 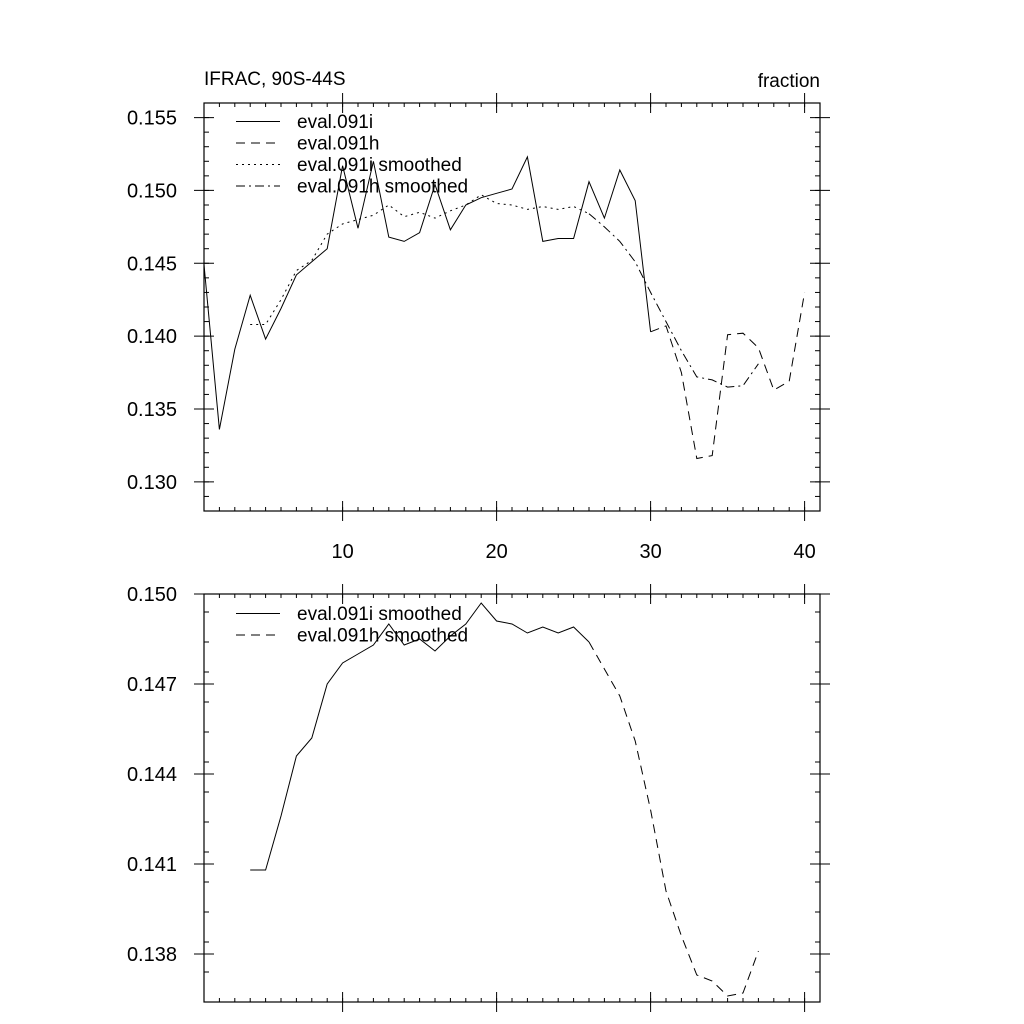 What do you see at coordinates (275, 79) in the screenshot?
I see `chart-title: IFRAC, 90S-44S` at bounding box center [275, 79].